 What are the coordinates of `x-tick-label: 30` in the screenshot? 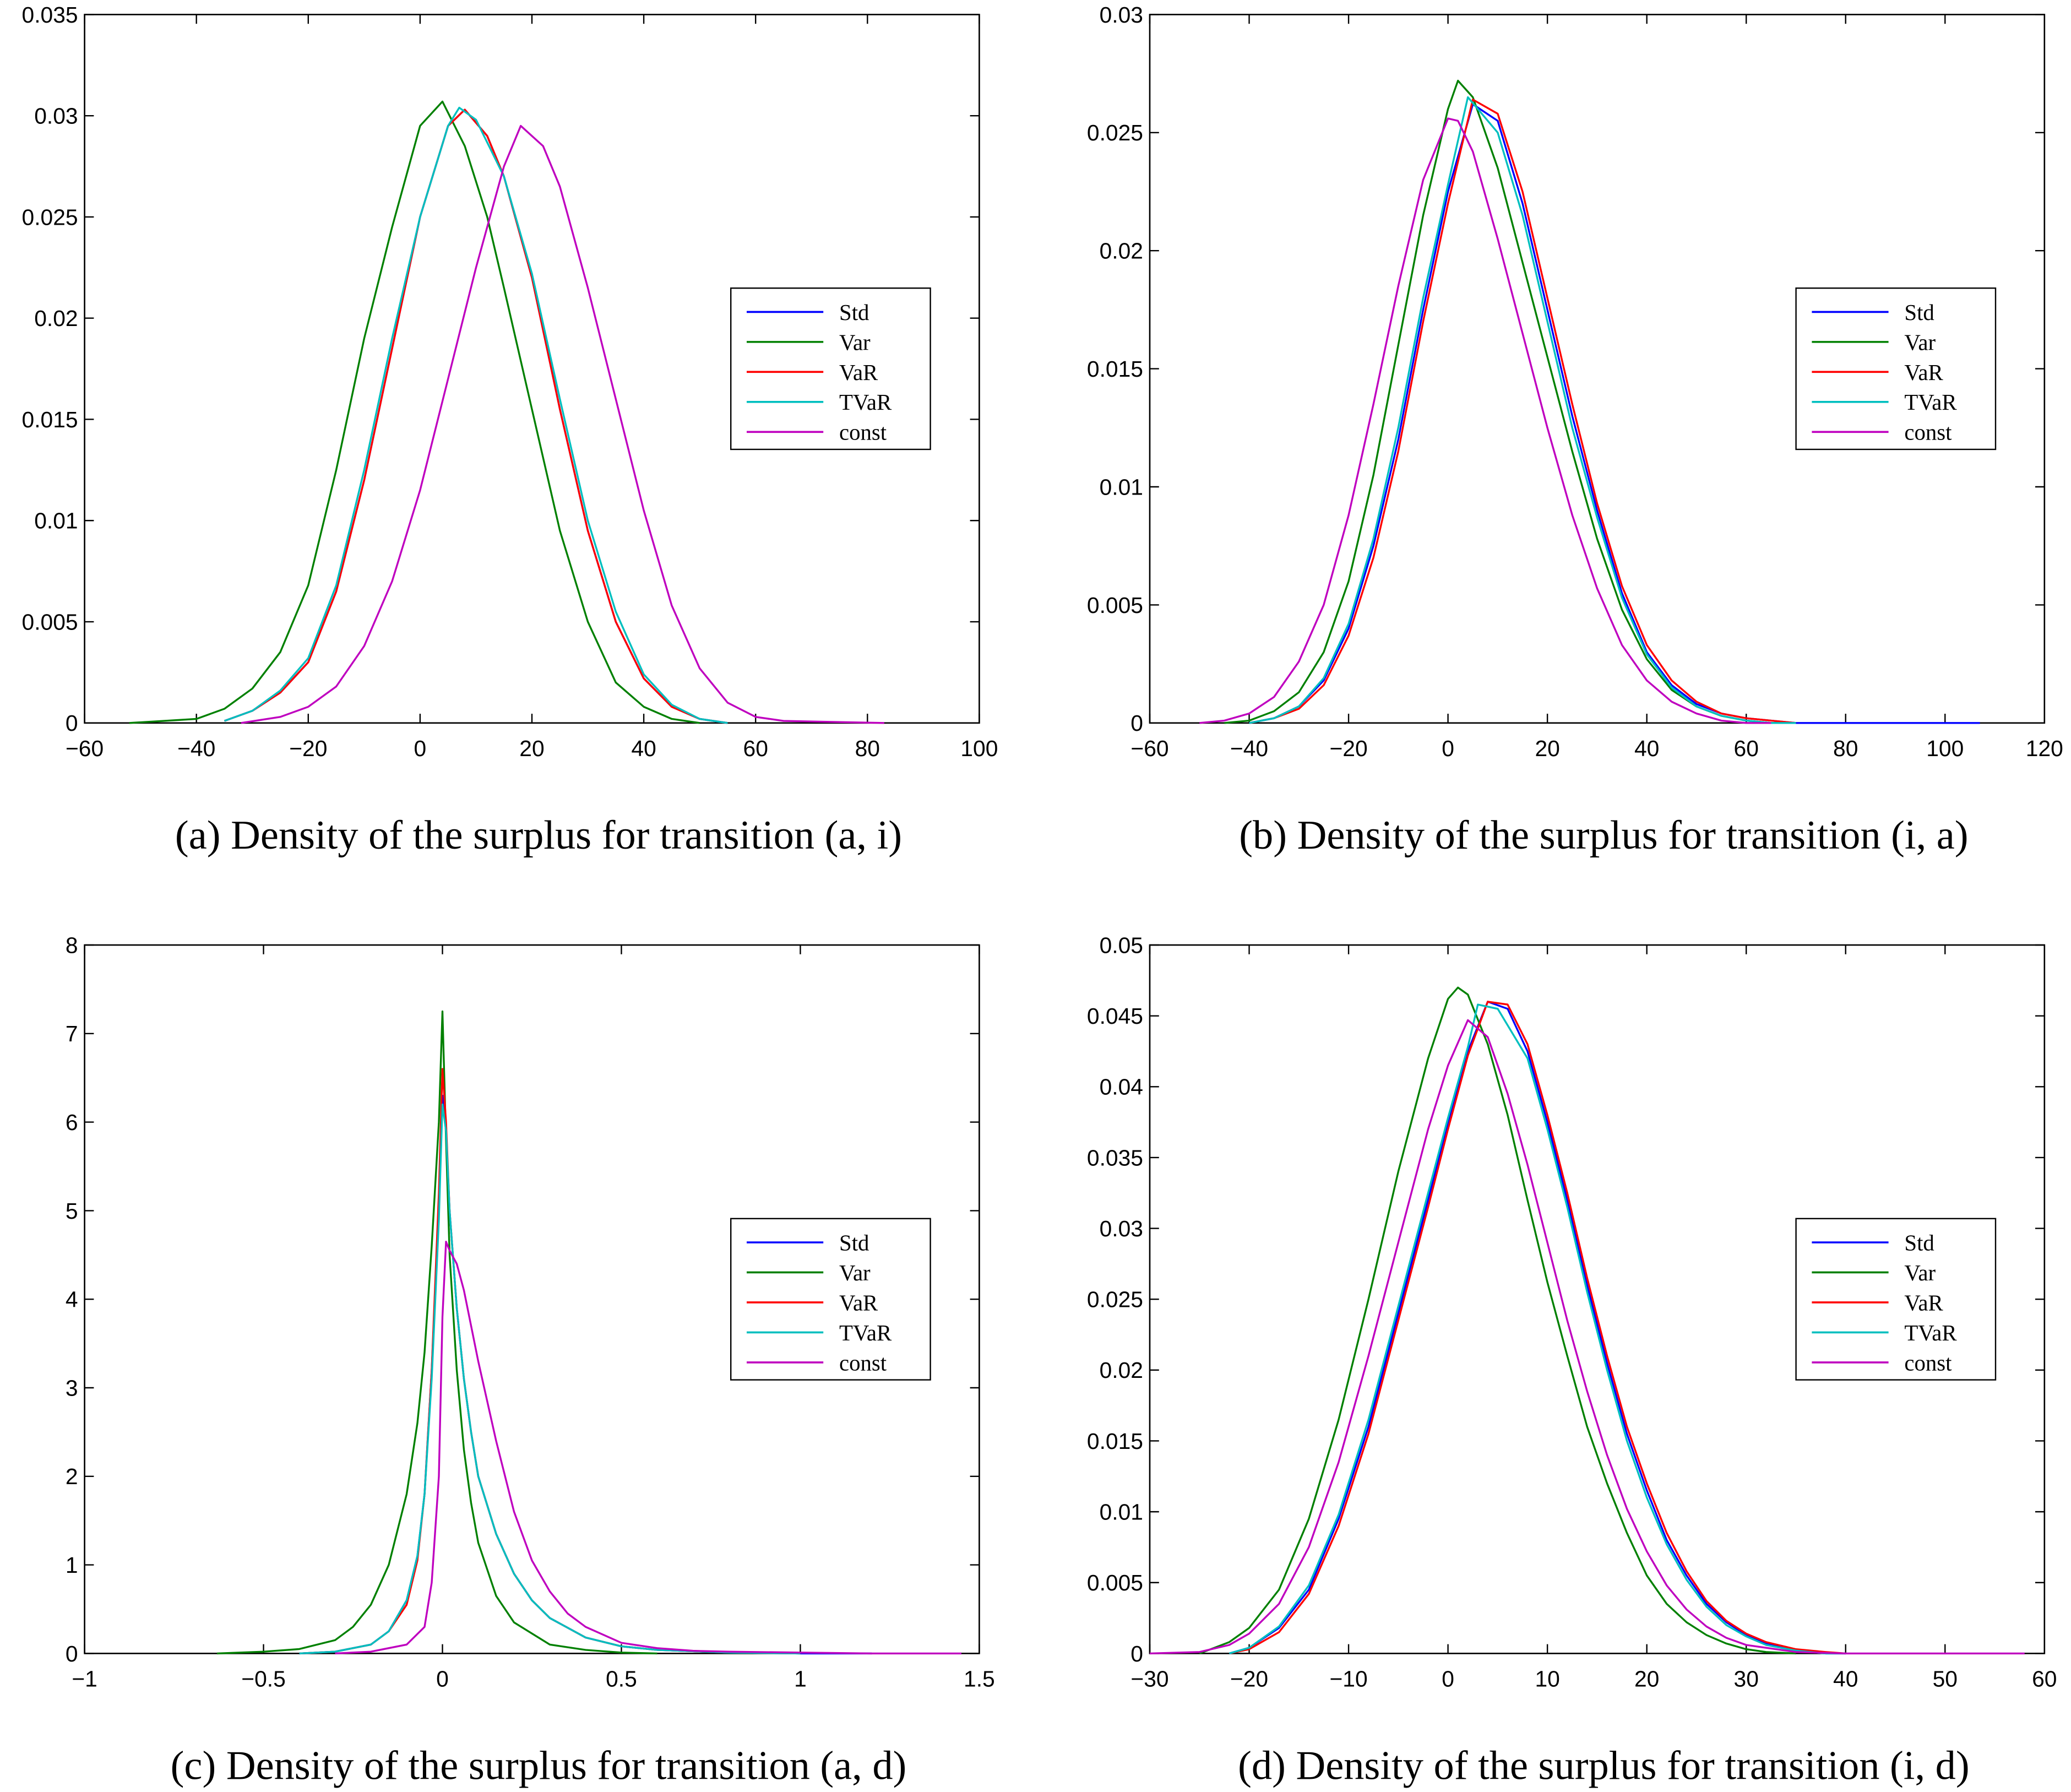 It's located at (1746, 1678).